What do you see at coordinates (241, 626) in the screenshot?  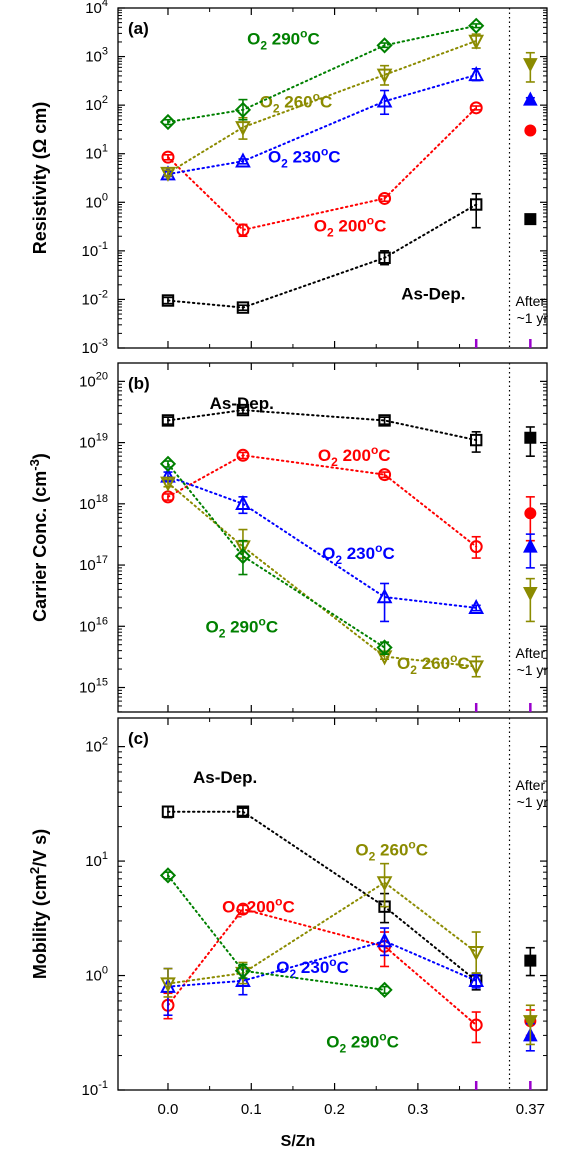 I see `series-label-temp: 290` at bounding box center [241, 626].